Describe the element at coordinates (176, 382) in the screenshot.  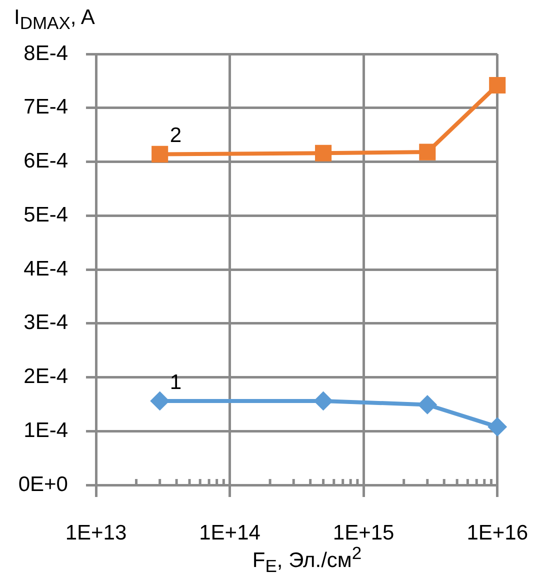
I see `series-label: 1` at that location.